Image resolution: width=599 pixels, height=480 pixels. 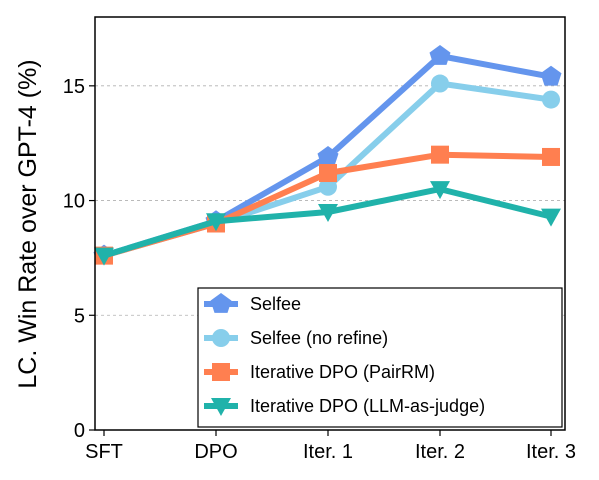 What do you see at coordinates (275, 304) in the screenshot?
I see `legend-label: Selfee` at bounding box center [275, 304].